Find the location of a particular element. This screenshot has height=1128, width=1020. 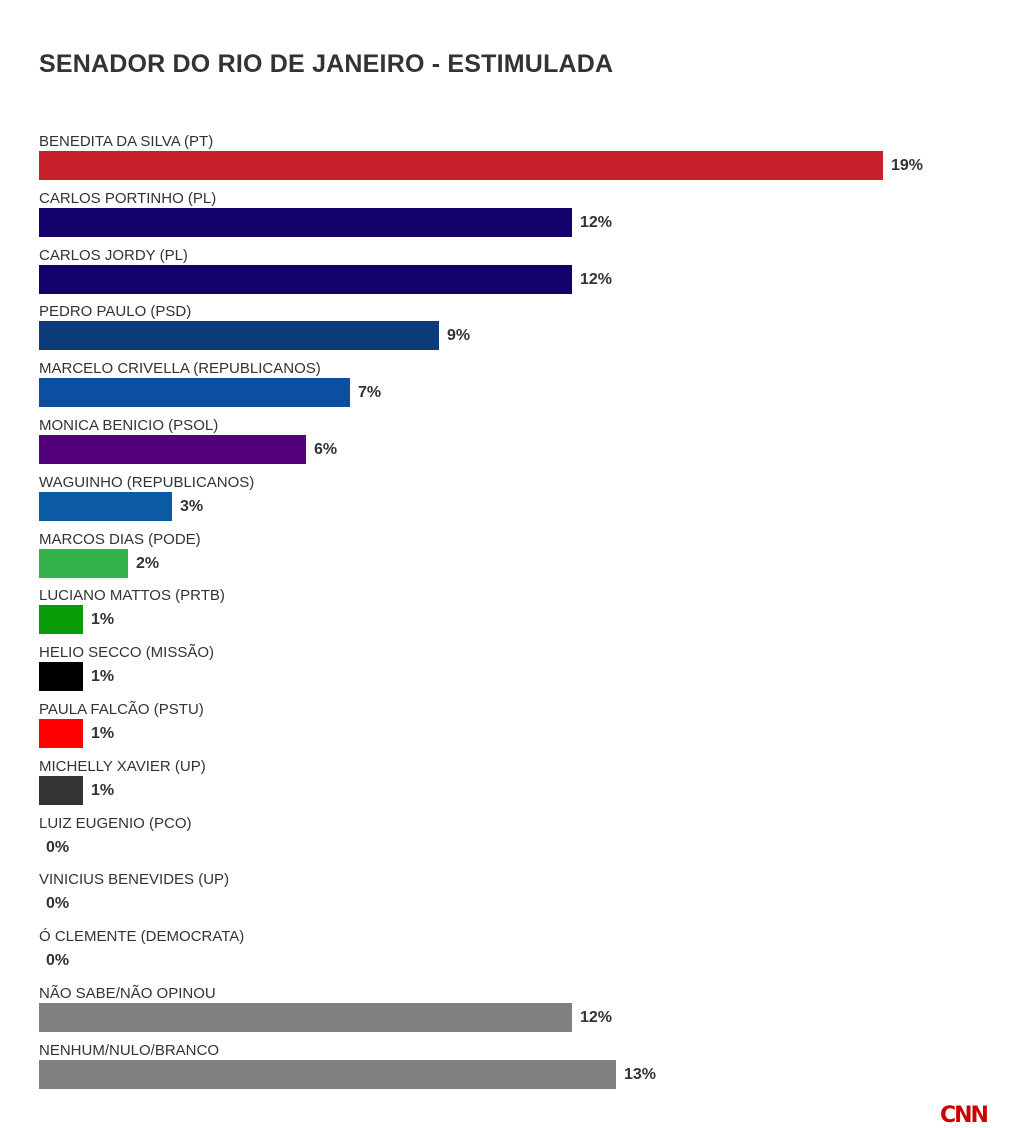

category-label: LUCIANO MATTOS (PRTB) is located at coordinates (132, 596).